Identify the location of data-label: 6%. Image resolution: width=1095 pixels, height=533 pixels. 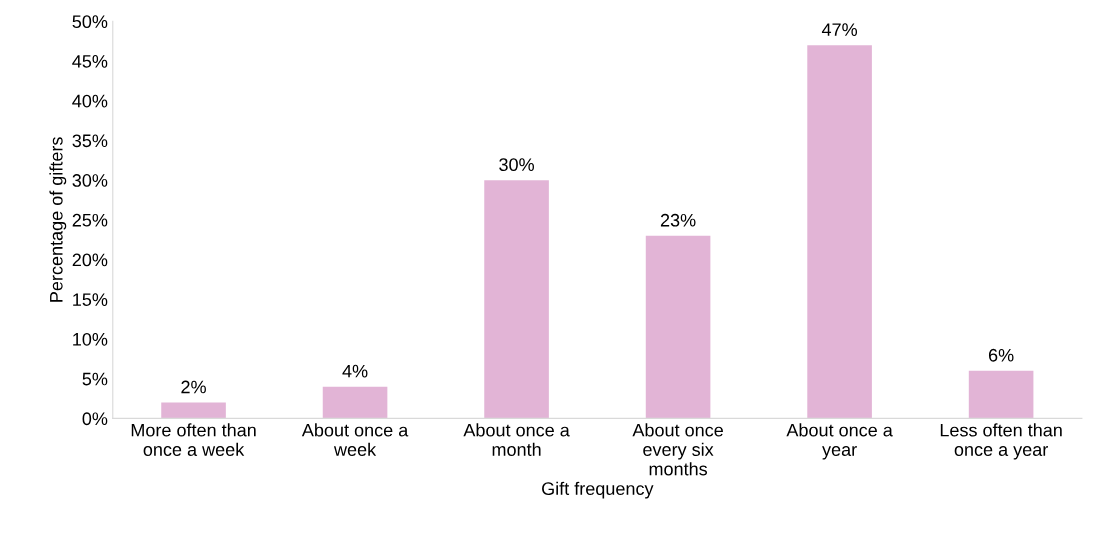
(1001, 355).